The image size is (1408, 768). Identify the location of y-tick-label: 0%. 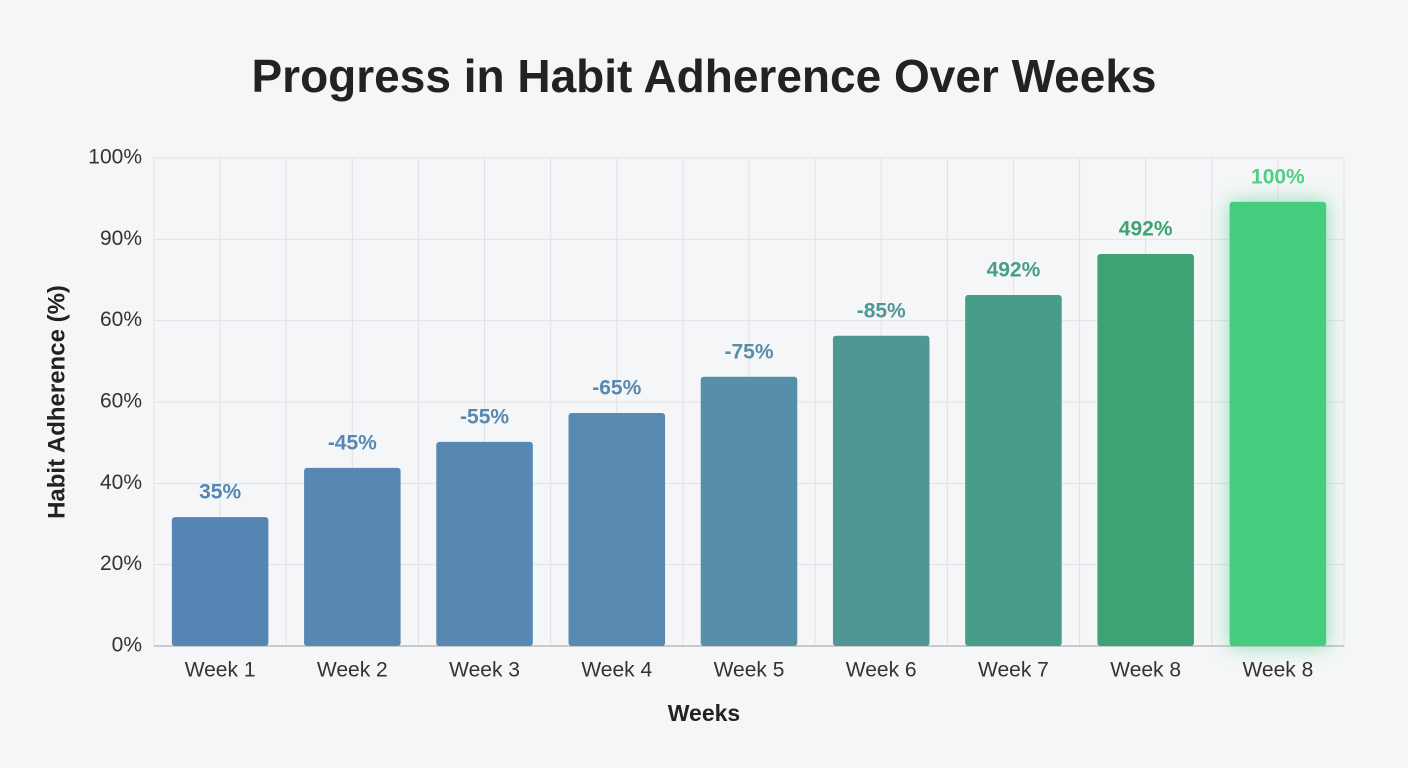
(127, 645).